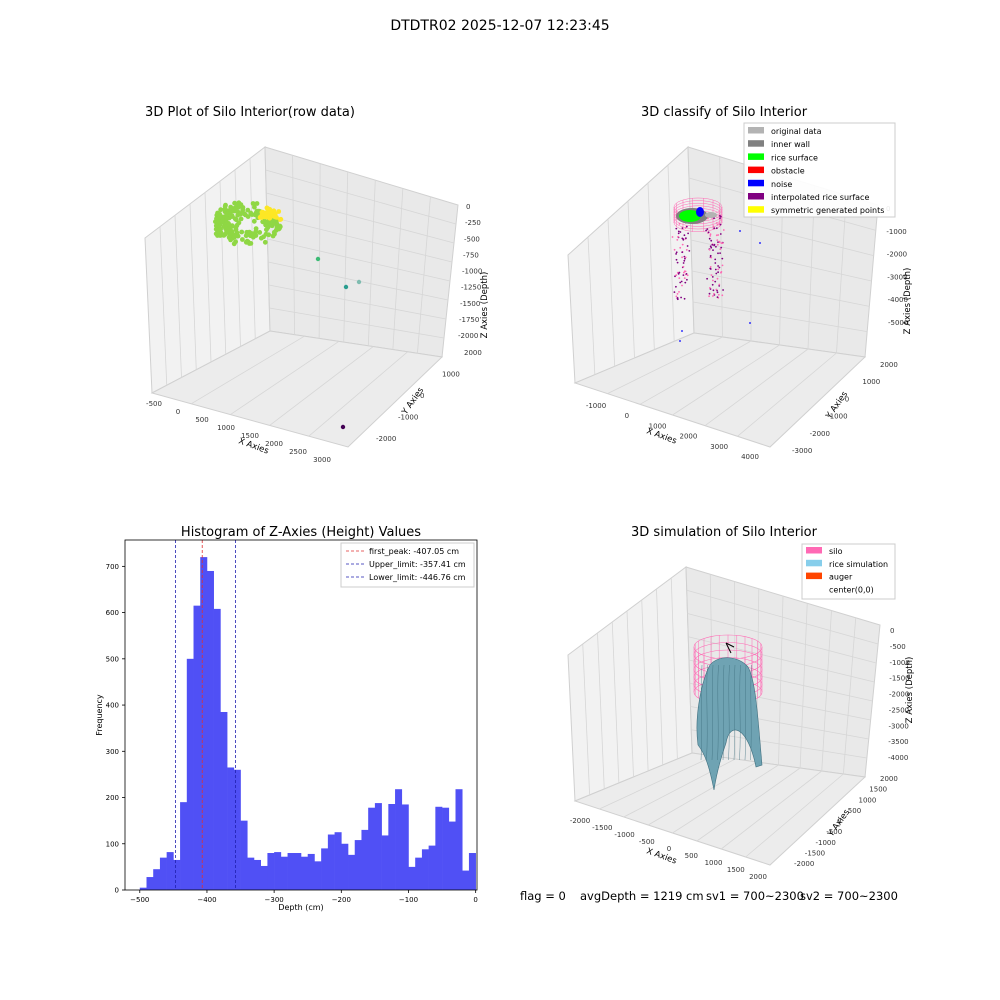 This screenshot has width=1000, height=1000. I want to click on simulation-3d-z-tick-label: -1500, so click(899, 679).